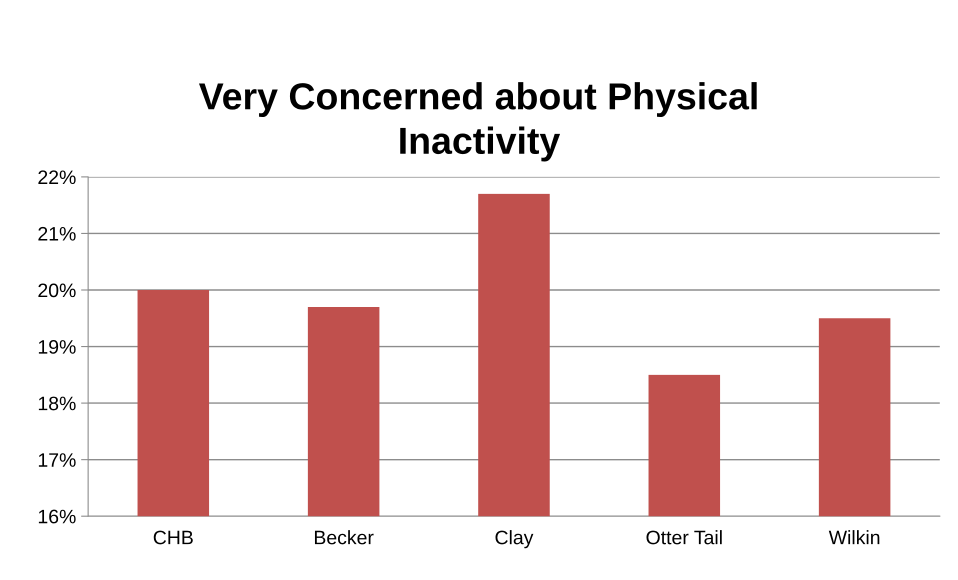 This screenshot has width=958, height=580. I want to click on y-tick-label: 20%, so click(57, 290).